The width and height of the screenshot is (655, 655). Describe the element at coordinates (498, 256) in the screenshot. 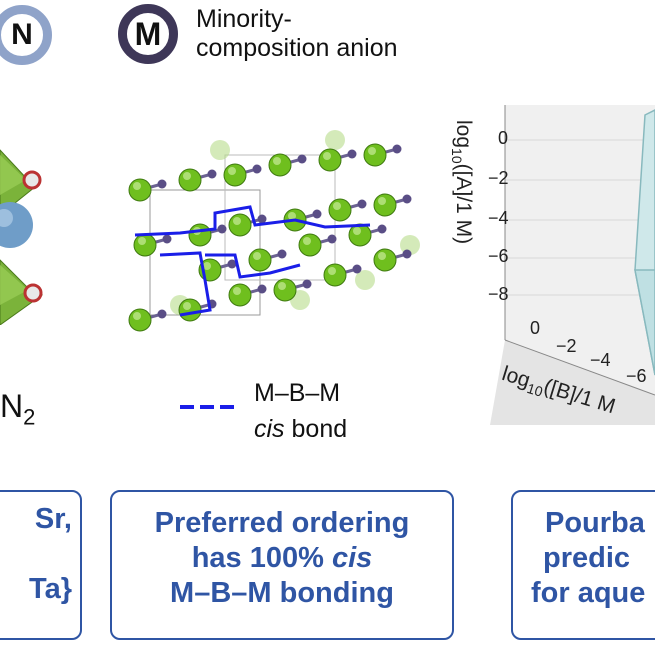

I see `z-tick-3: −6` at that location.